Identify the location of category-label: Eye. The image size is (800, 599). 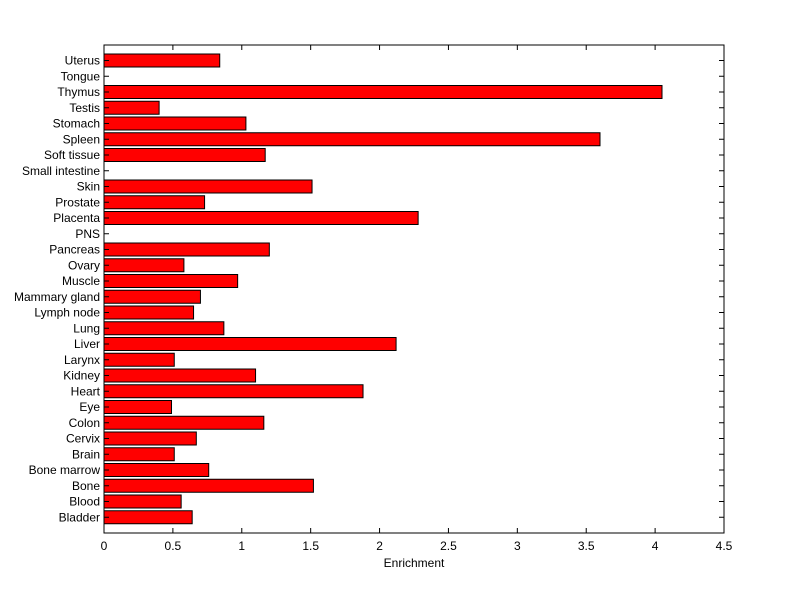
(89, 407).